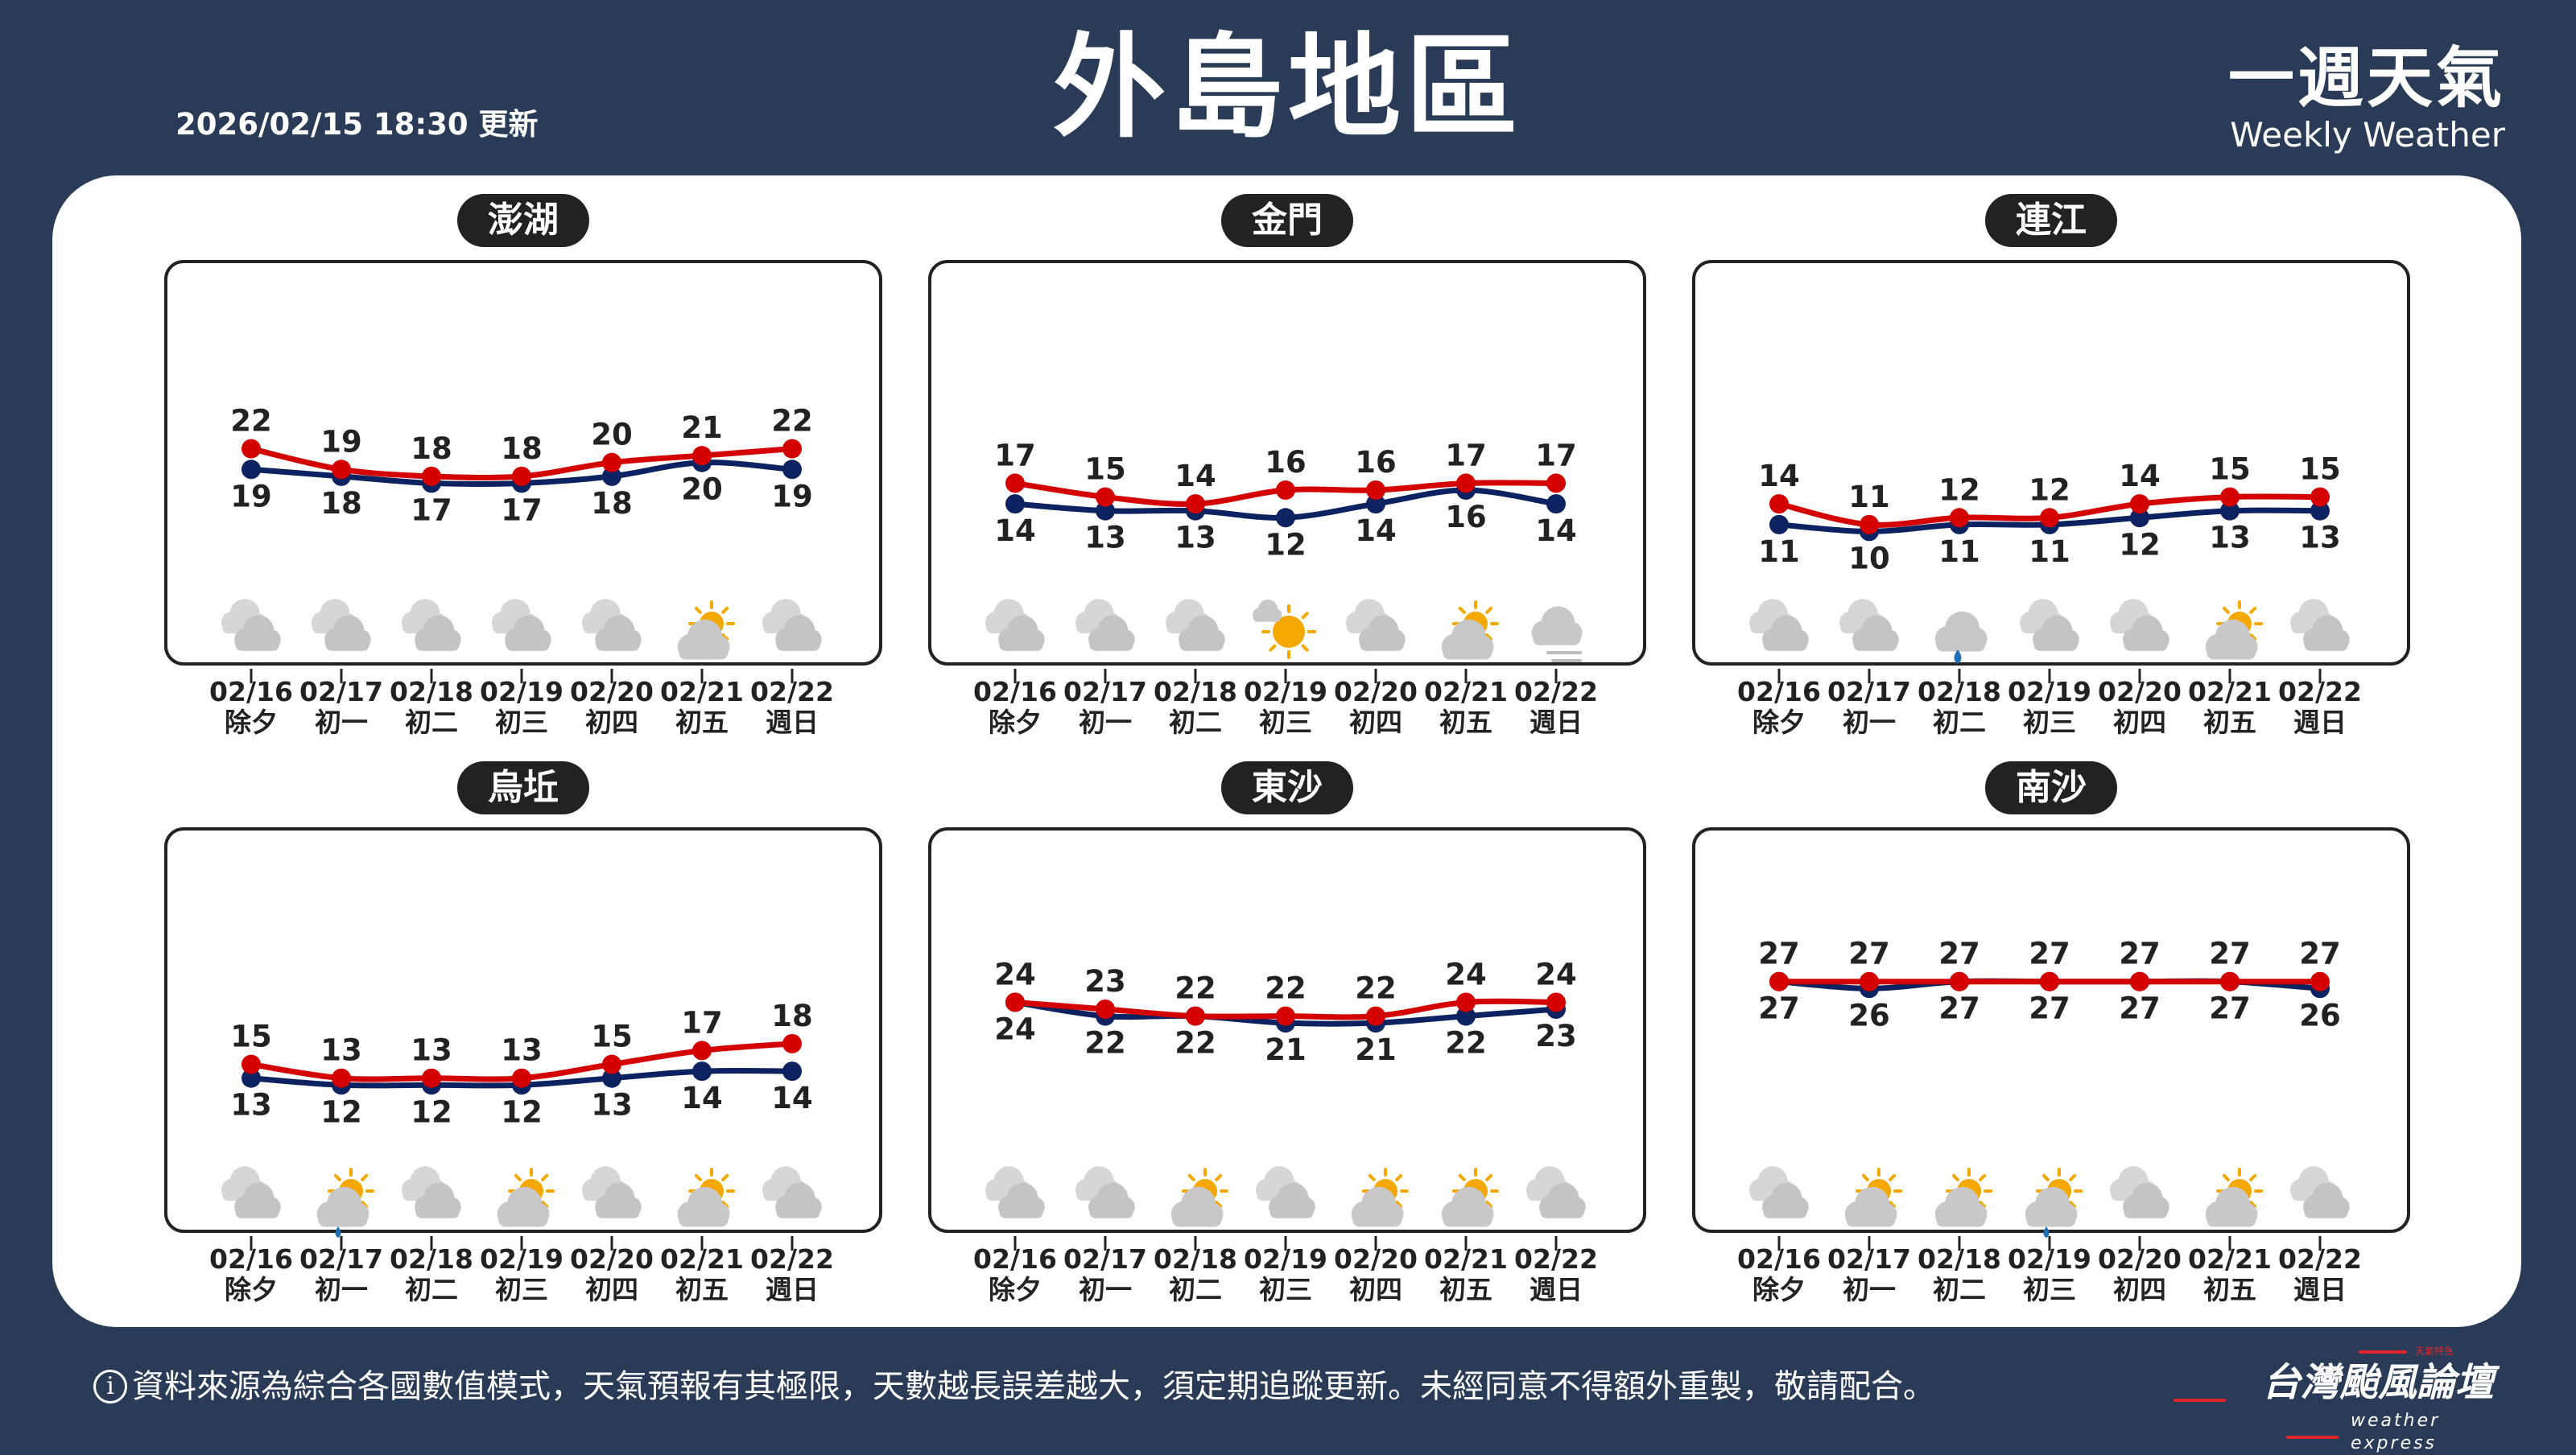 This screenshot has width=2576, height=1455. Describe the element at coordinates (612, 691) in the screenshot. I see `date-text: 02/20` at that location.